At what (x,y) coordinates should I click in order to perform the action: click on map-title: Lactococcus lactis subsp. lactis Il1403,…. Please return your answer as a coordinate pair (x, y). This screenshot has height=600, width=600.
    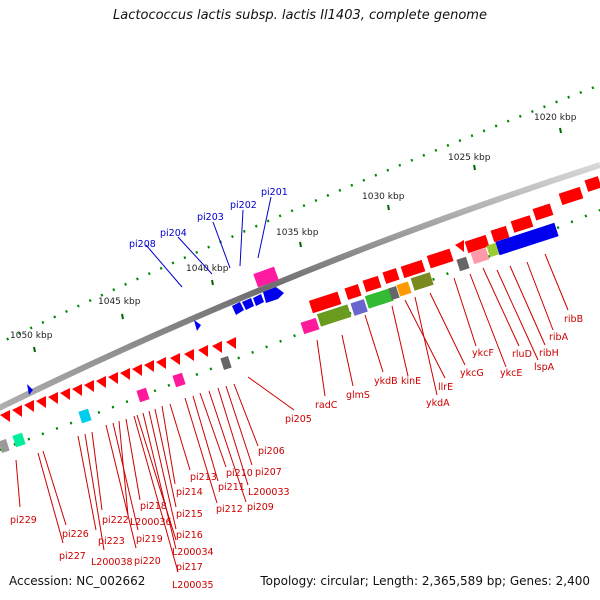
    Looking at the image, I should click on (300, 15).